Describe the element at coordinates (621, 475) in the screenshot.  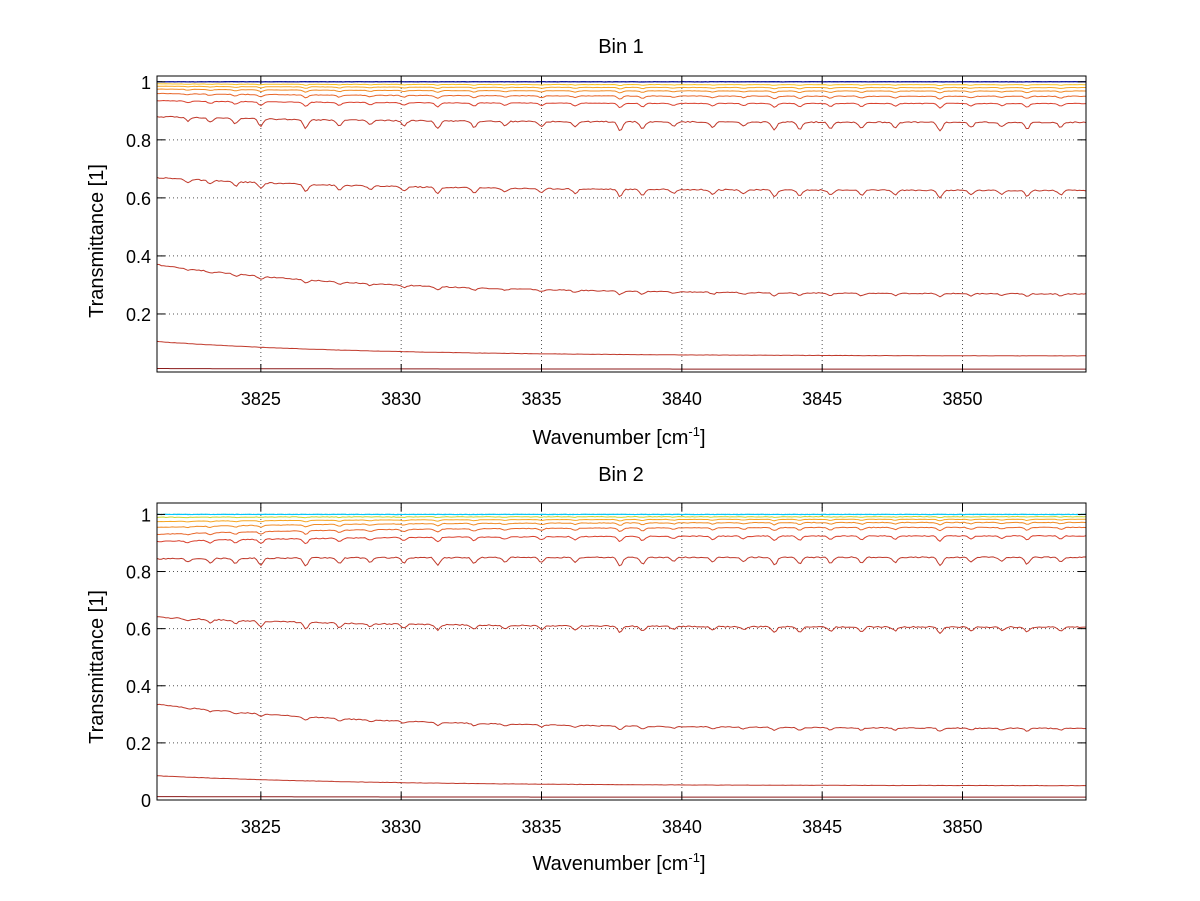
I see `chart-title: Bin 2` at that location.